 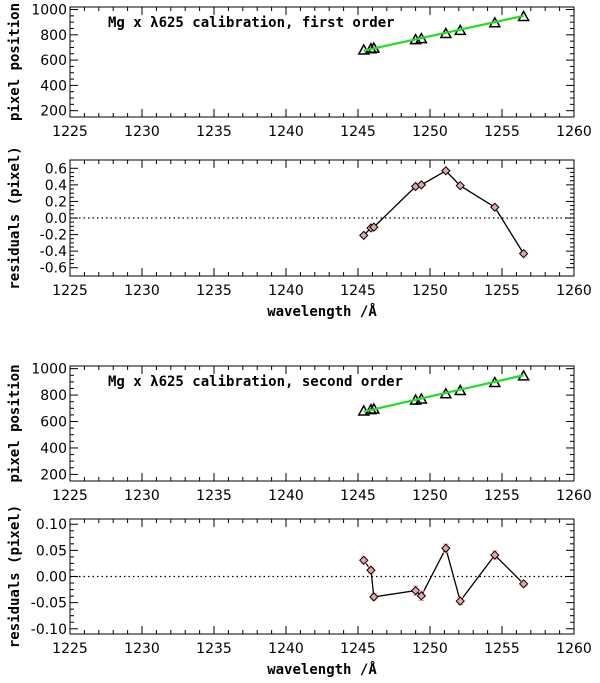 What do you see at coordinates (56, 219) in the screenshot?
I see `y-tick-label: 0.0` at bounding box center [56, 219].